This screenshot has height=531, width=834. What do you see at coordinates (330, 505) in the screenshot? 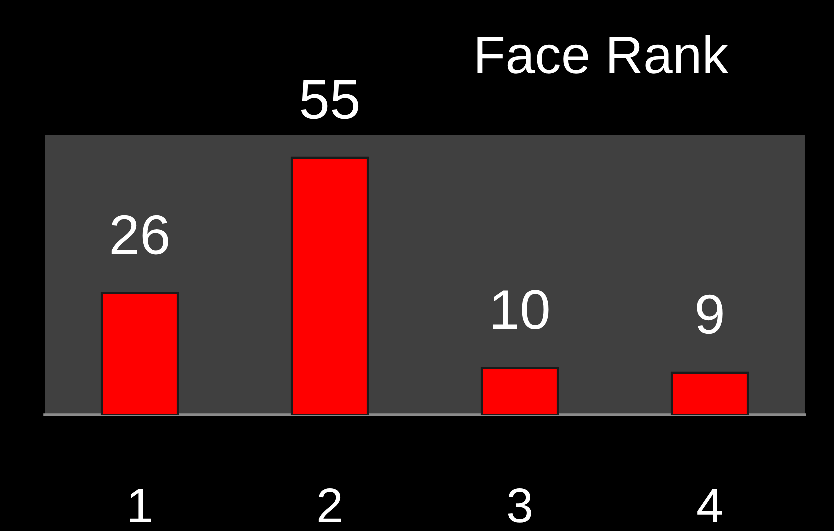
I see `x-tick-label: 2` at bounding box center [330, 505].